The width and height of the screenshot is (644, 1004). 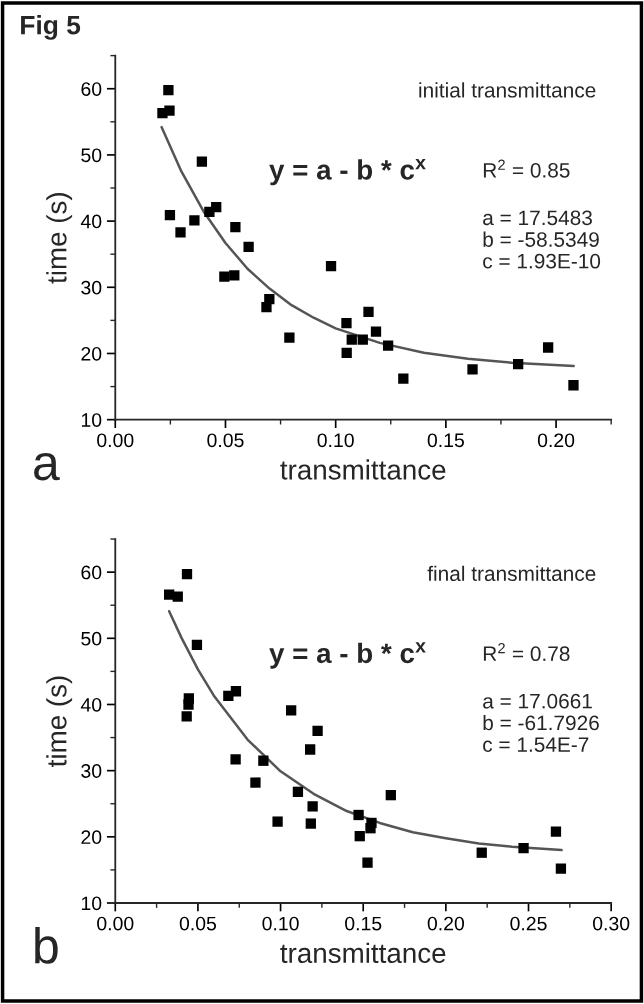 I want to click on annotation: R$^{2}$ = 0.85, so click(x=526, y=168).